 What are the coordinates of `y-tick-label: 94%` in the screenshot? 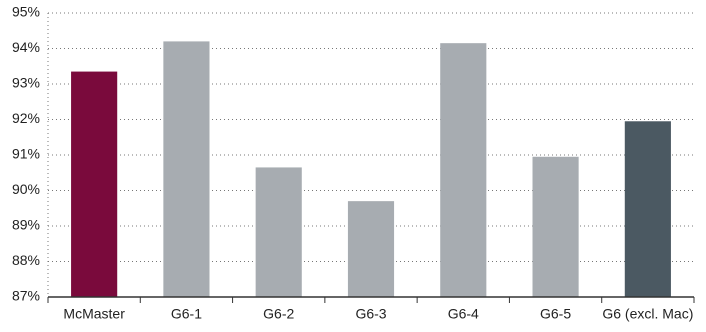 It's located at (26, 47).